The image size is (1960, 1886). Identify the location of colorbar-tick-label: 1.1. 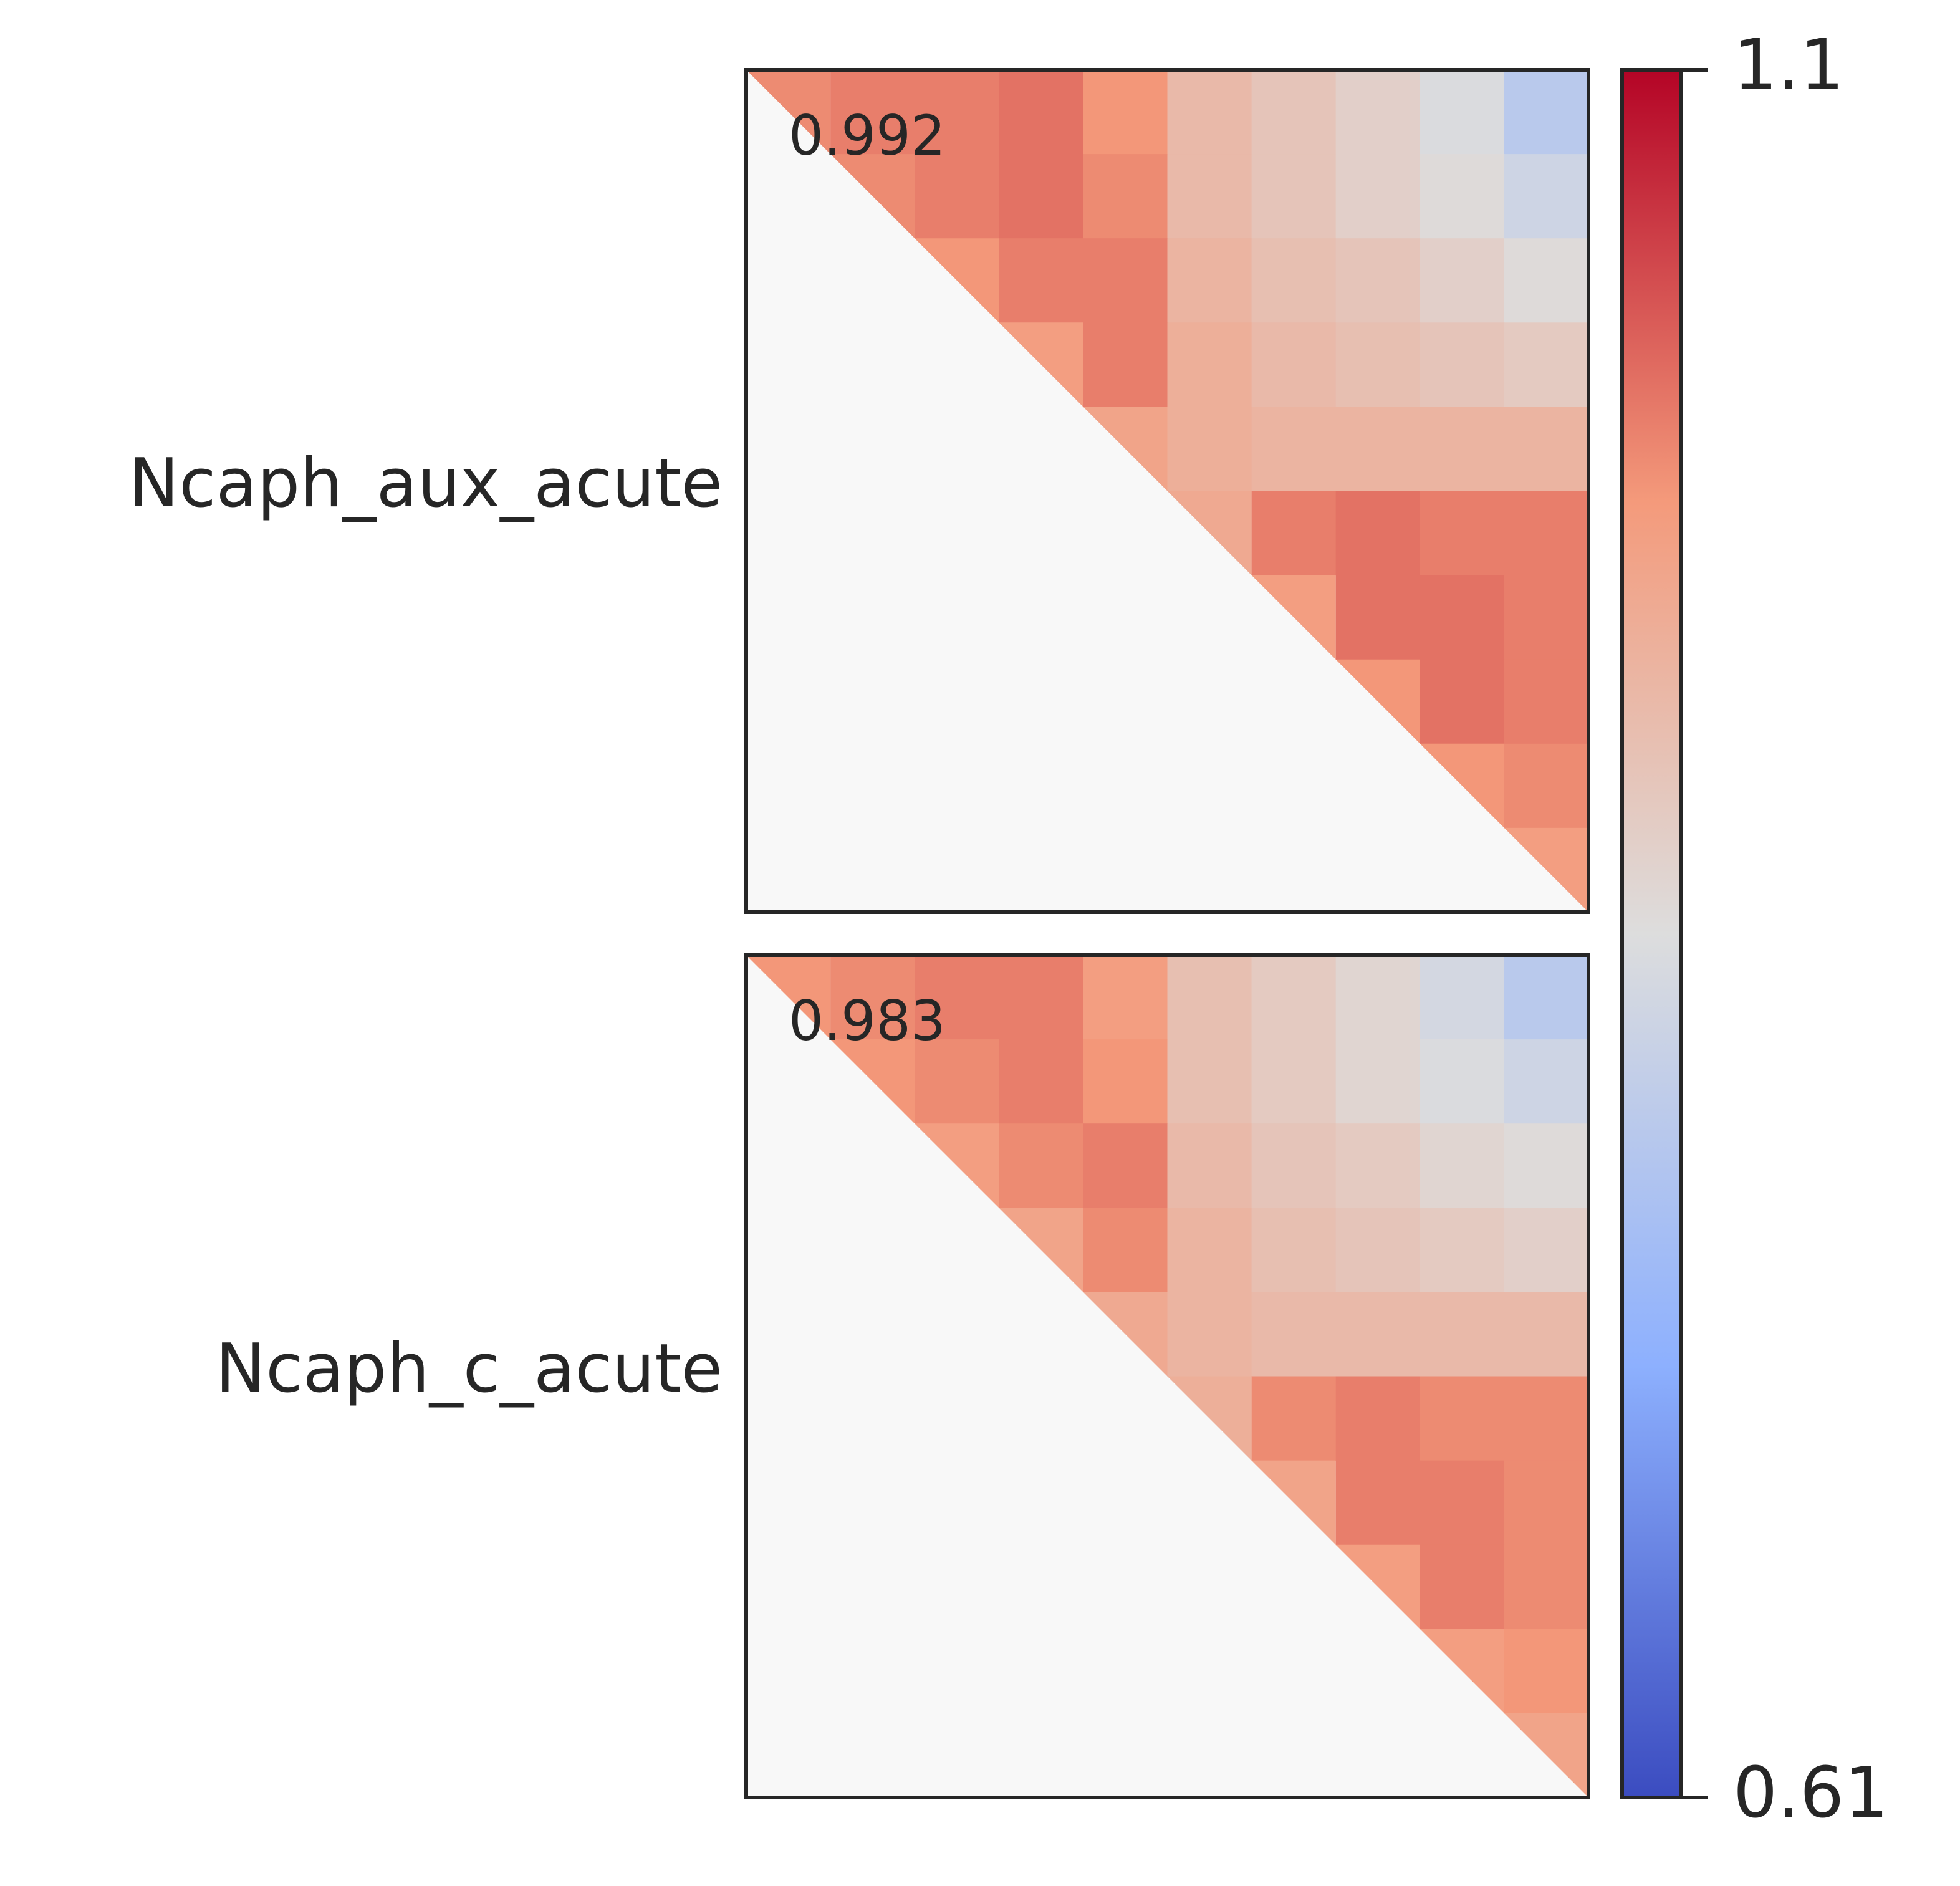
(1788, 65).